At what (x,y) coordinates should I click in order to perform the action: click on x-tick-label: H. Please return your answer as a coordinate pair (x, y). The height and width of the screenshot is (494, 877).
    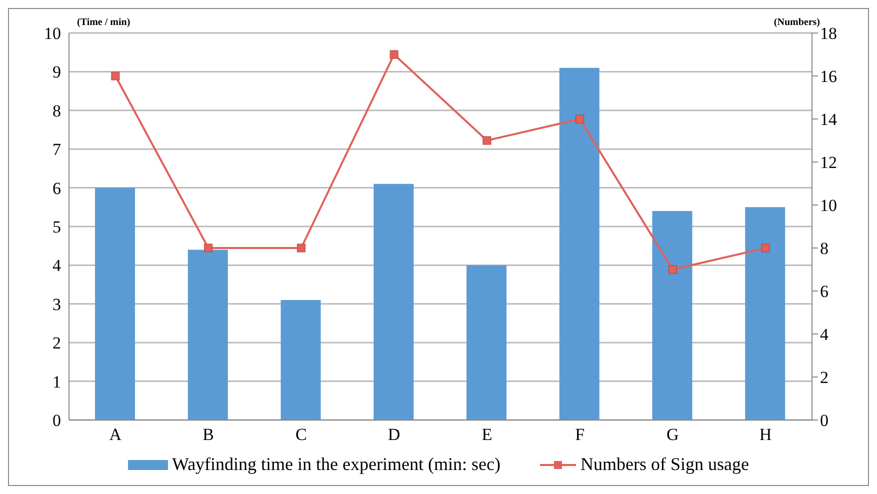
    Looking at the image, I should click on (765, 434).